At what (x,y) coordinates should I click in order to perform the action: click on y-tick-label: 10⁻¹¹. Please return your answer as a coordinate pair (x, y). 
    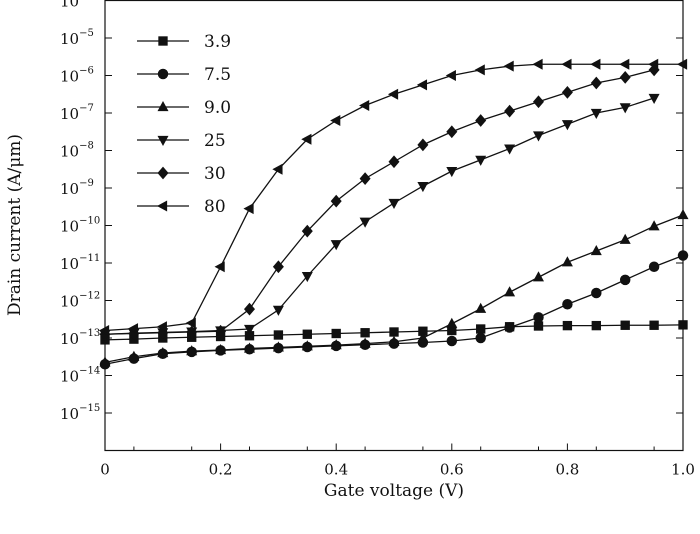
    Looking at the image, I should click on (80, 263).